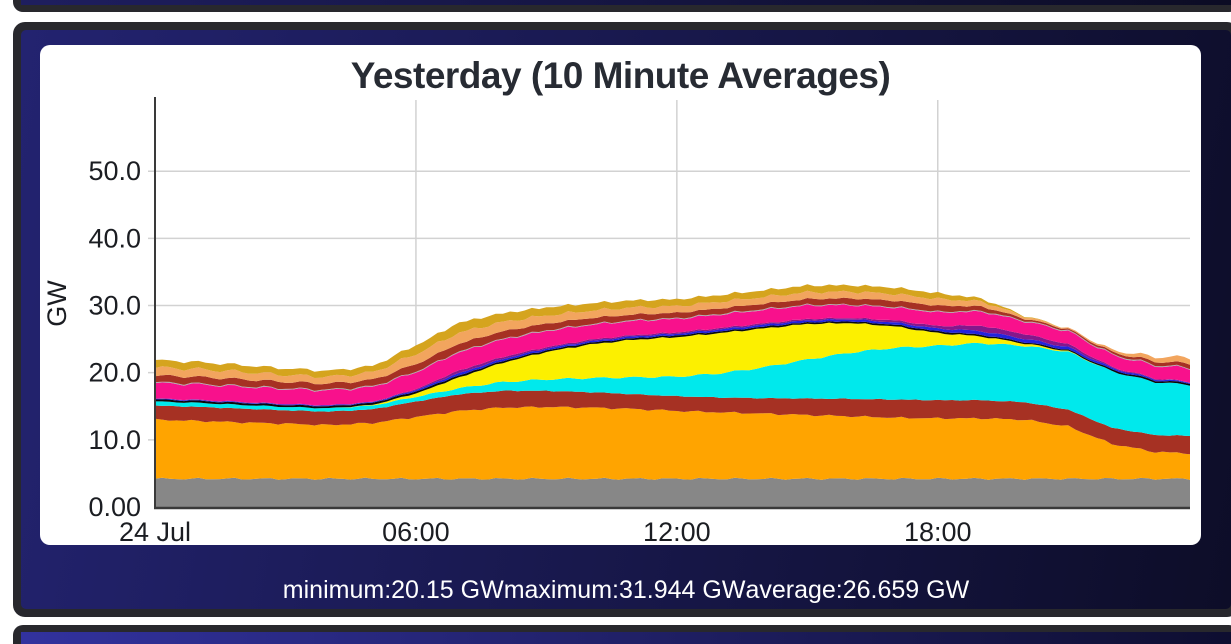  Describe the element at coordinates (155, 531) in the screenshot. I see `x-tick-label: 24 Jul` at that location.